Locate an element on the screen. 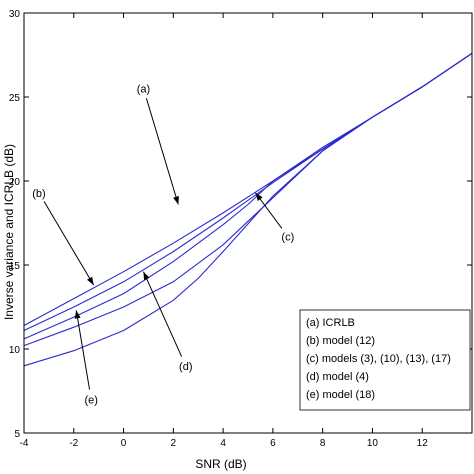 This screenshot has width=474, height=474. x-tick-label: 4 is located at coordinates (223, 443).